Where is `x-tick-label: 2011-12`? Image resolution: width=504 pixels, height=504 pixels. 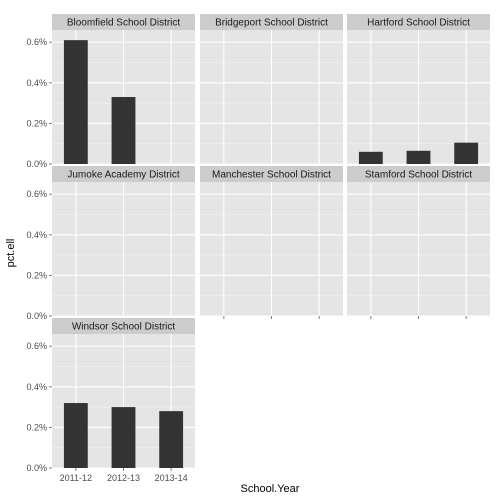
x-tick-label: 2011-12 is located at coordinates (76, 478).